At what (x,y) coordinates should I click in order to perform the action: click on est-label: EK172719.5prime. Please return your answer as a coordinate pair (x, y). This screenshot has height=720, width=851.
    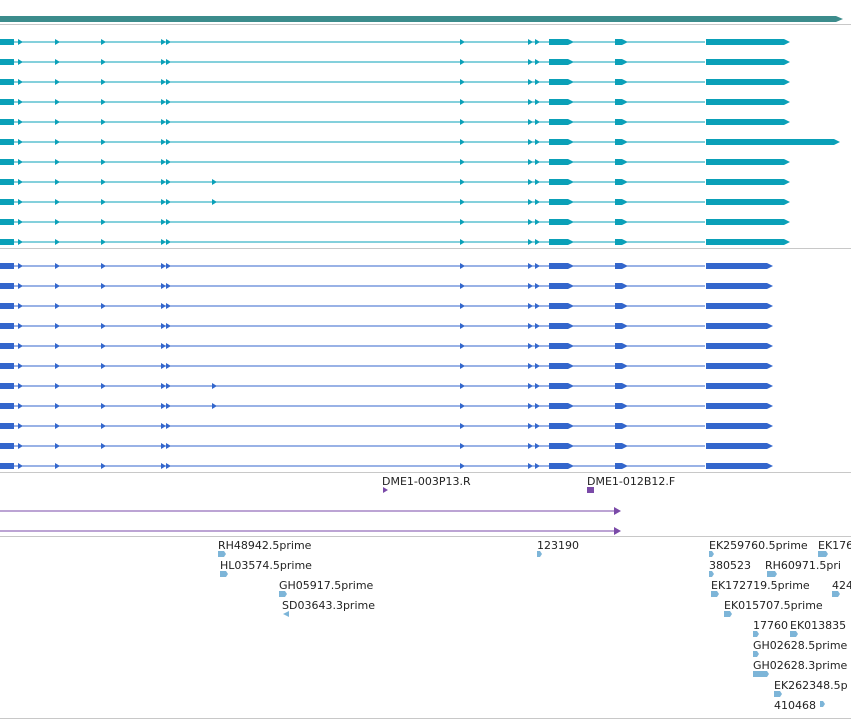
    Looking at the image, I should click on (760, 585).